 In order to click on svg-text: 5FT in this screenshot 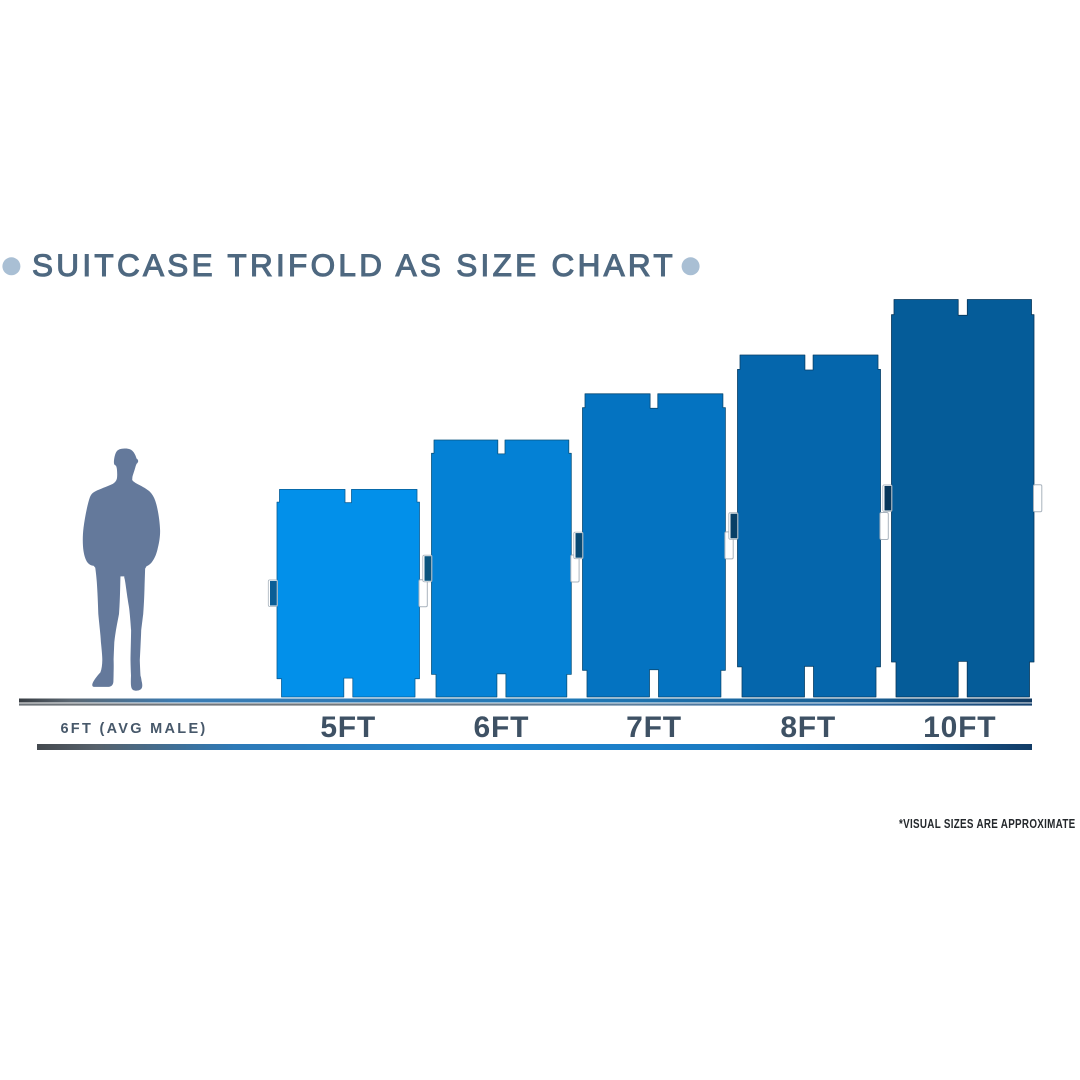, I will do `click(348, 727)`.